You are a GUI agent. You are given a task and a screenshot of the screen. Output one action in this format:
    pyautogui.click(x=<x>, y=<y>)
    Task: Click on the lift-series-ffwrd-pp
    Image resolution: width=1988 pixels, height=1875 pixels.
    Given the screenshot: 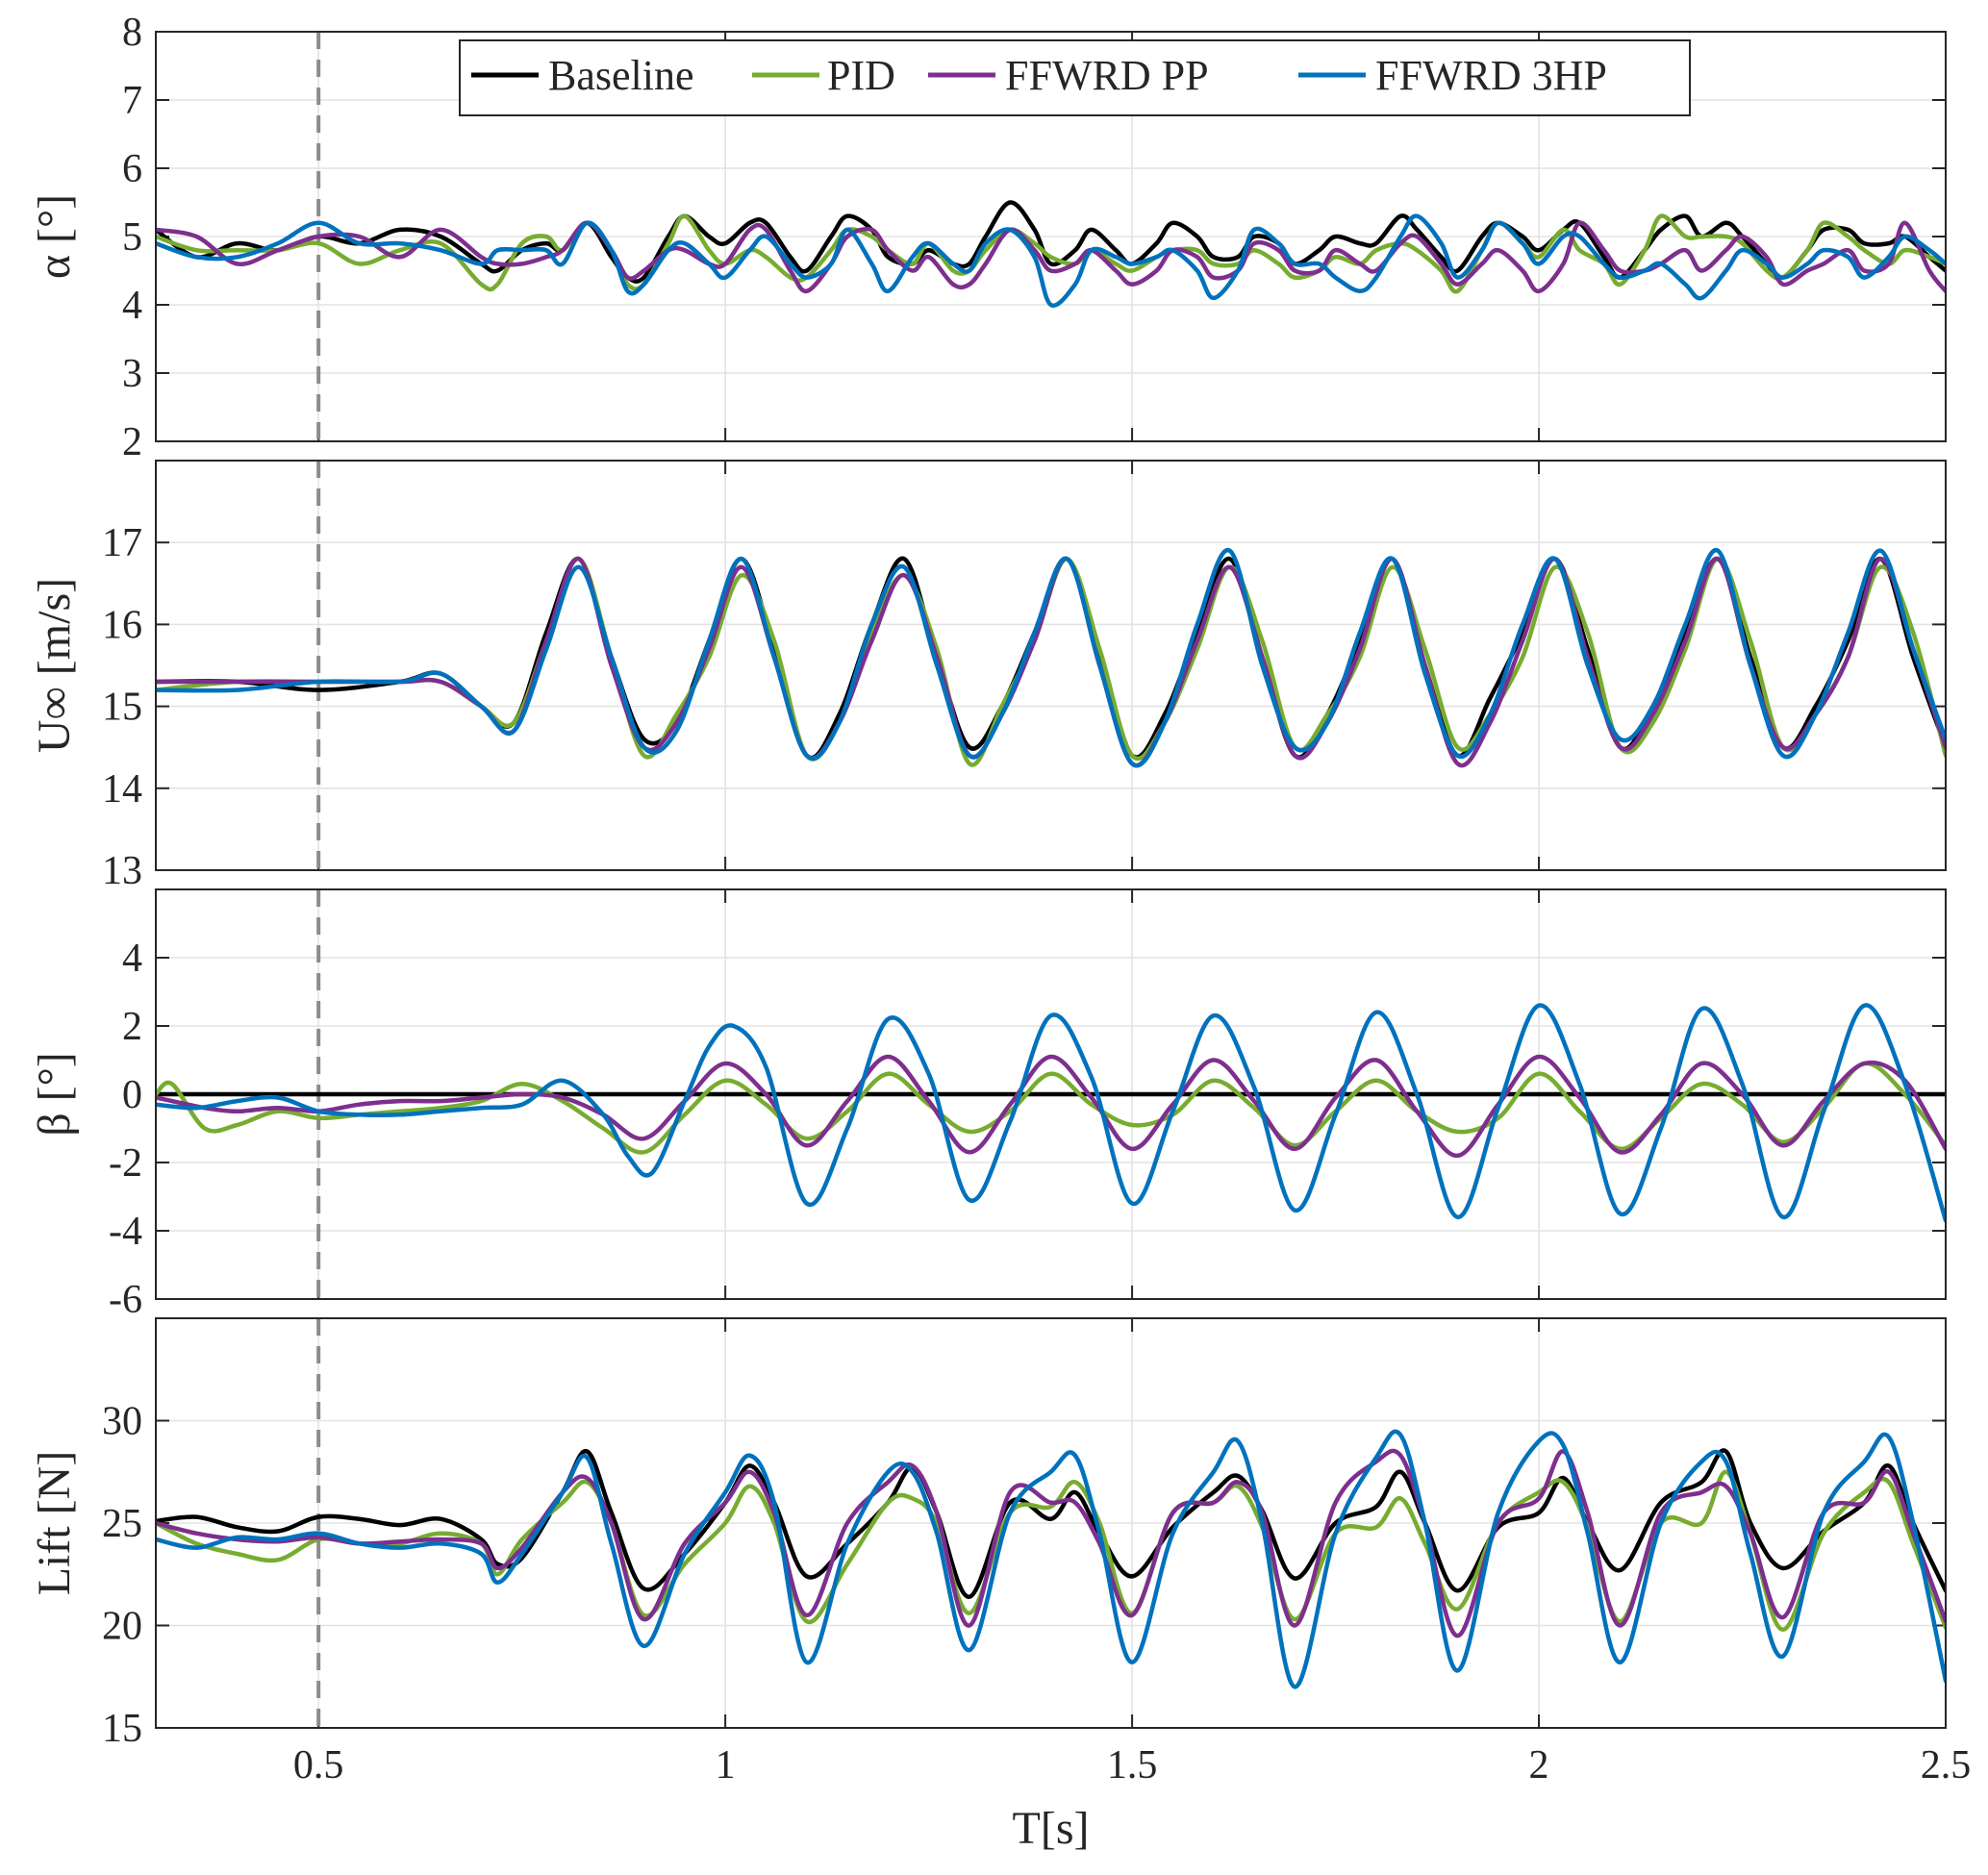 What is the action you would take?
    pyautogui.click(x=1051, y=1543)
    